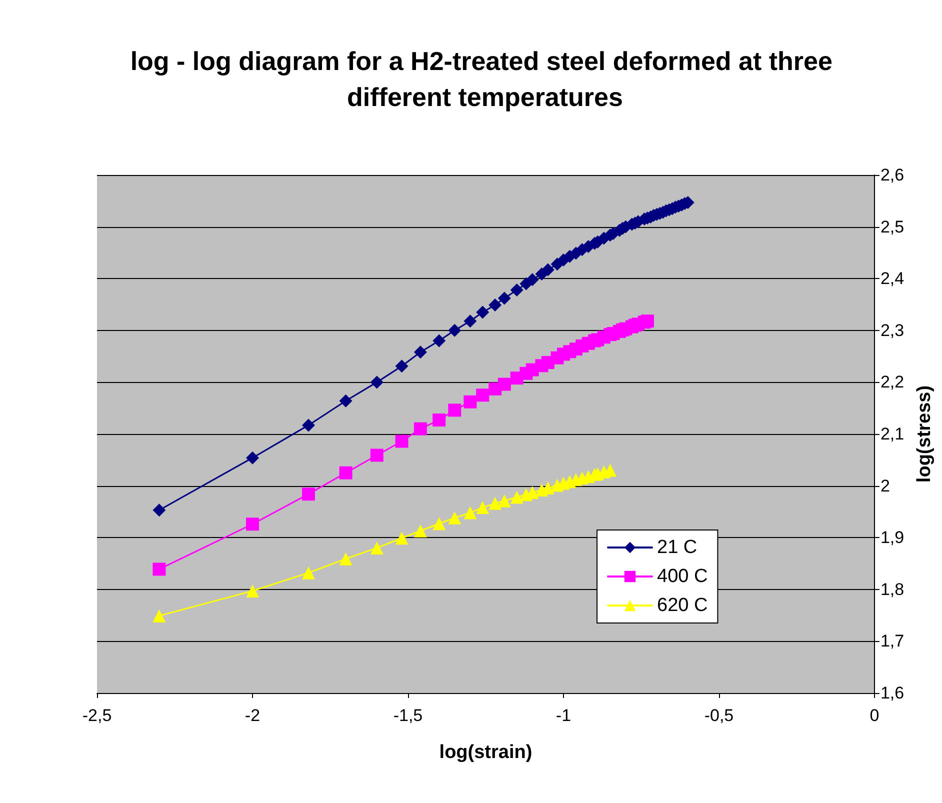  What do you see at coordinates (875, 715) in the screenshot?
I see `x-tick-label: 0` at bounding box center [875, 715].